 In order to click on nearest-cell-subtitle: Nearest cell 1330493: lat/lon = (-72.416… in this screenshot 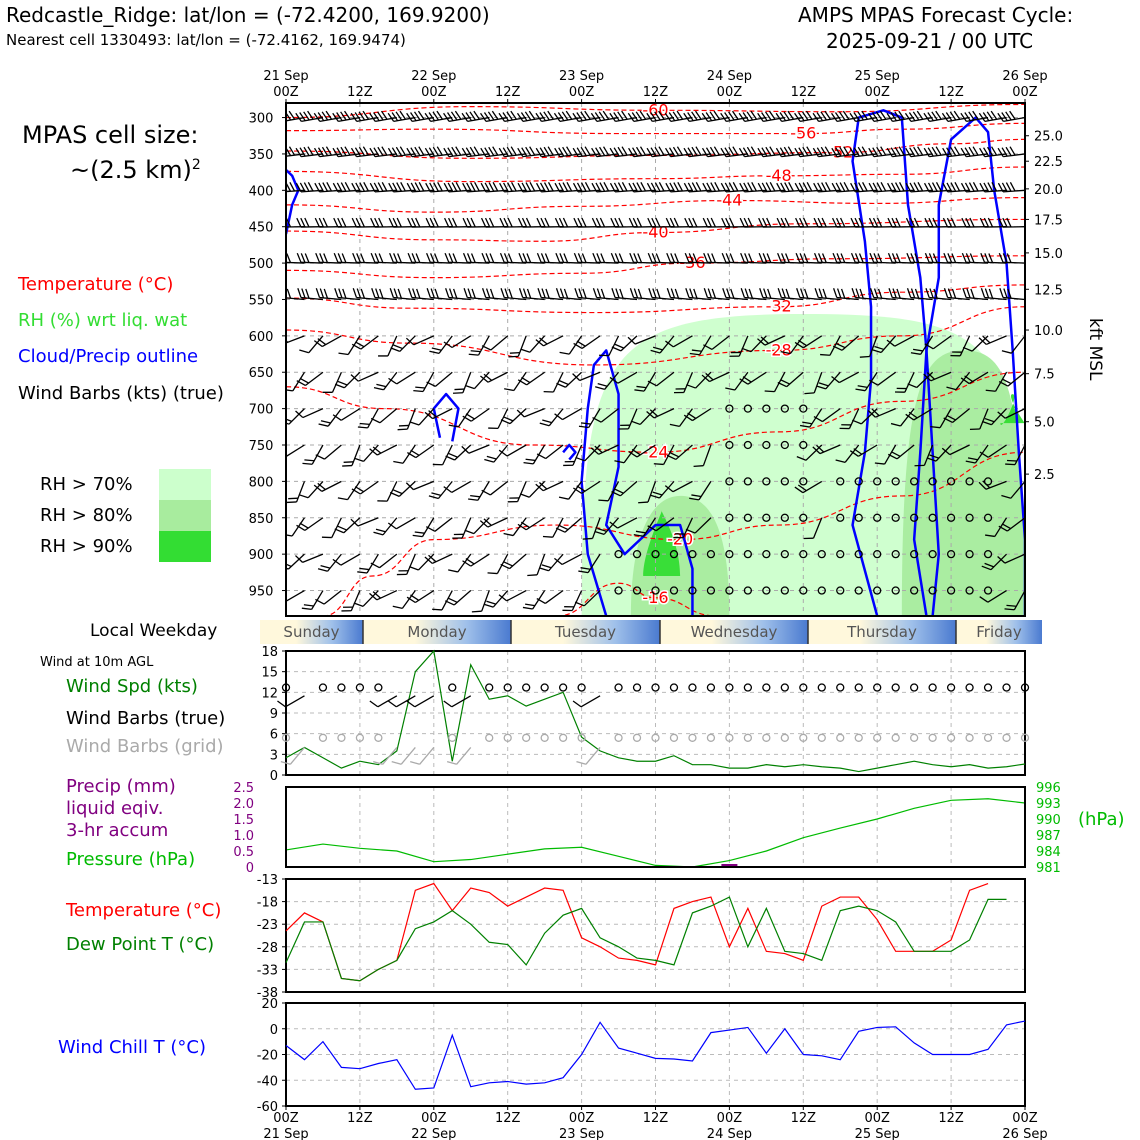, I will do `click(206, 40)`.